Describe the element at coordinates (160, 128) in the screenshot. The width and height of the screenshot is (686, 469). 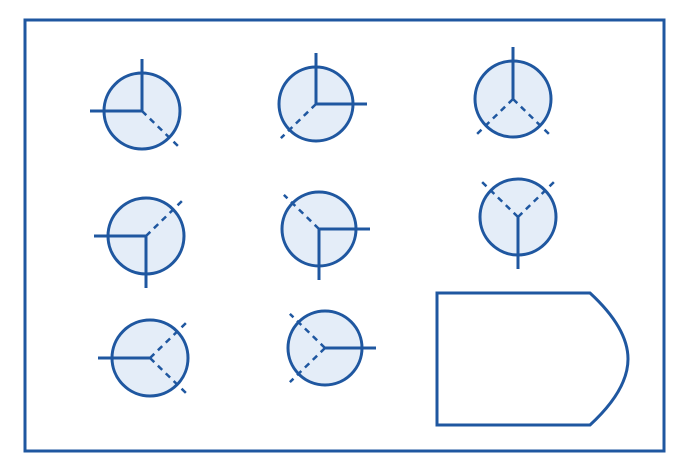
I see `figure-1-dashed-spoke-down-right` at that location.